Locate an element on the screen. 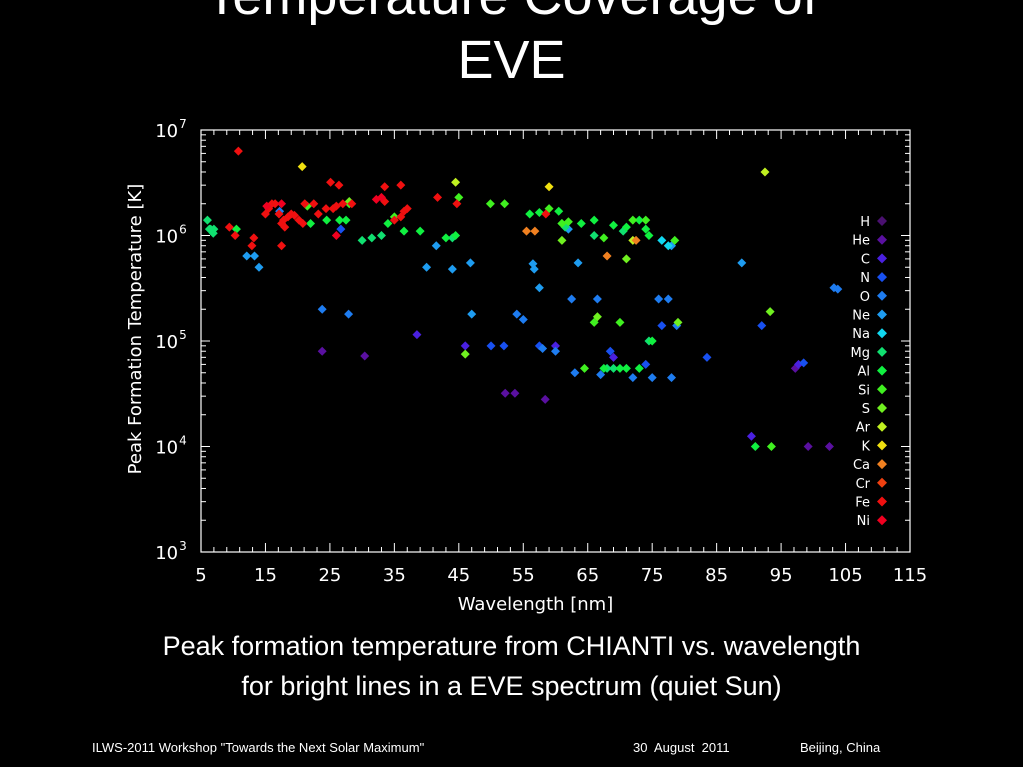 Image resolution: width=1023 pixels, height=767 pixels. legend-marker-o is located at coordinates (882, 295).